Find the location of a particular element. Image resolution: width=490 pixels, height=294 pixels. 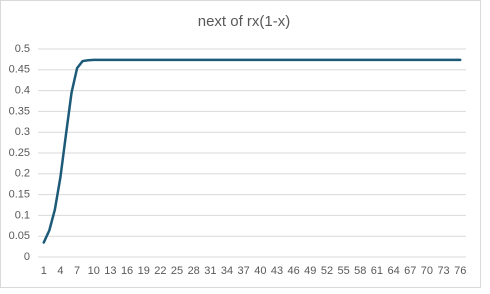

x-tick-label: 4 is located at coordinates (60, 271).